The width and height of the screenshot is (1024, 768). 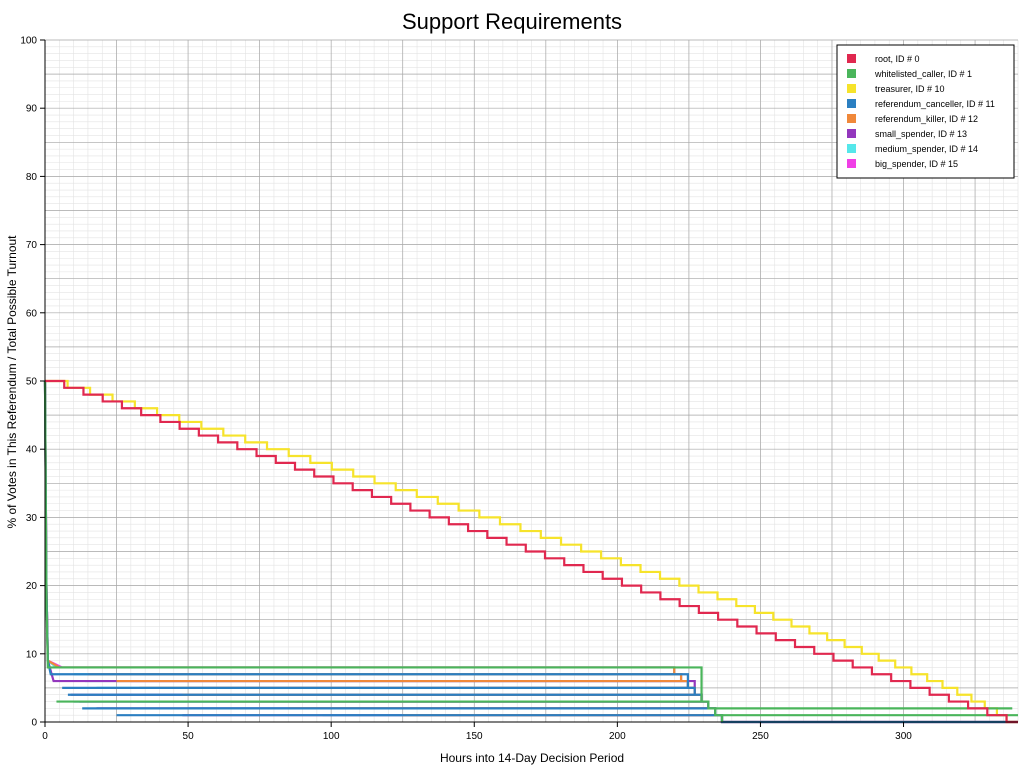 What do you see at coordinates (897, 59) in the screenshot?
I see `legend-label: root, ID # 0` at bounding box center [897, 59].